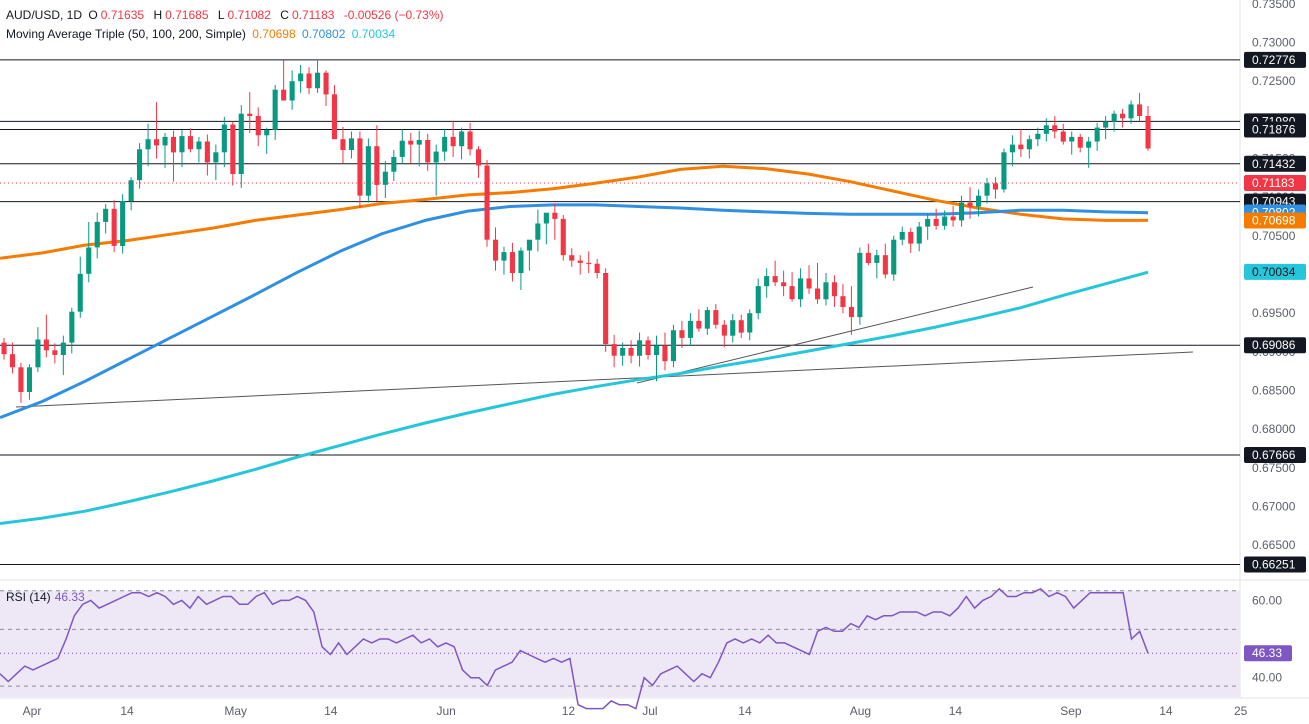 This screenshot has height=724, width=1309. What do you see at coordinates (1274, 313) in the screenshot?
I see `price-tick-label: 0.69500` at bounding box center [1274, 313].